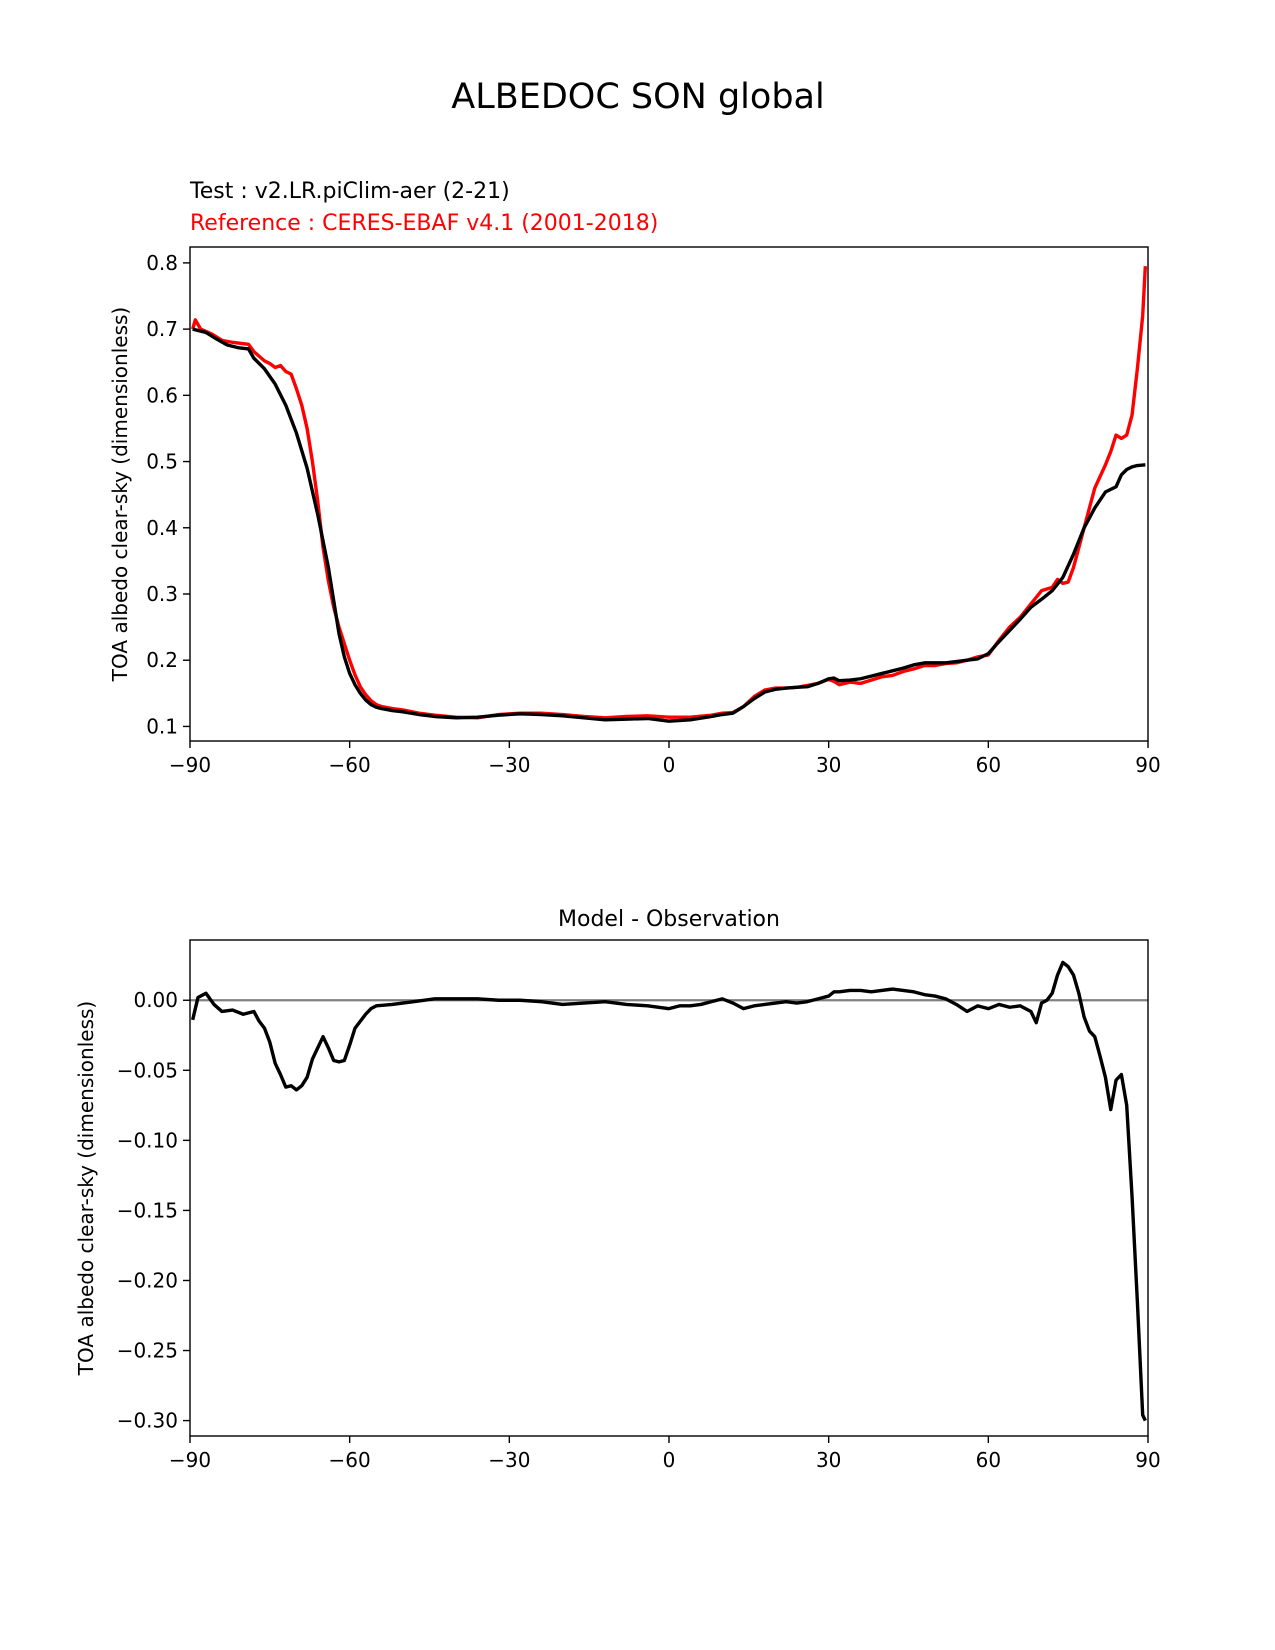 This screenshot has height=1650, width=1275. What do you see at coordinates (509, 1460) in the screenshot?
I see `bottom-x-tick-label: −30` at bounding box center [509, 1460].